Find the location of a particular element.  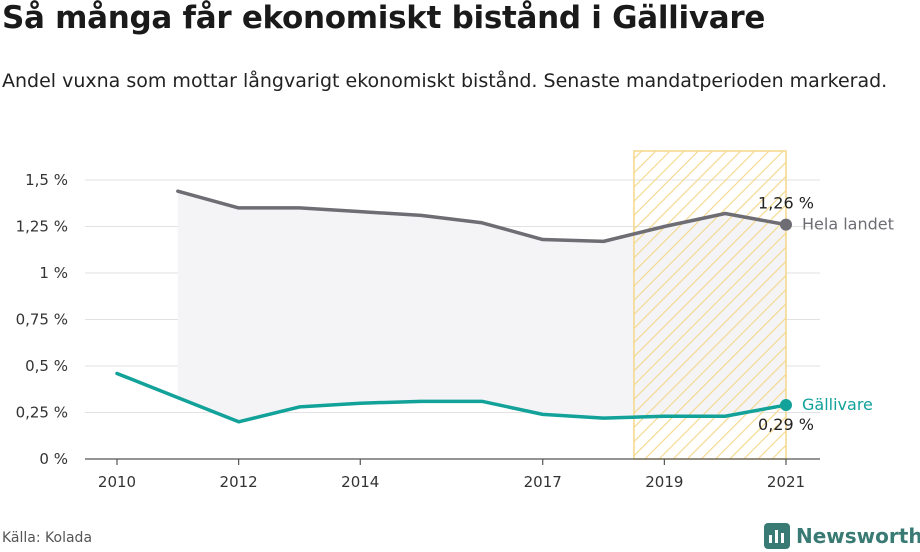

x-tick-label: 2019 is located at coordinates (664, 482).